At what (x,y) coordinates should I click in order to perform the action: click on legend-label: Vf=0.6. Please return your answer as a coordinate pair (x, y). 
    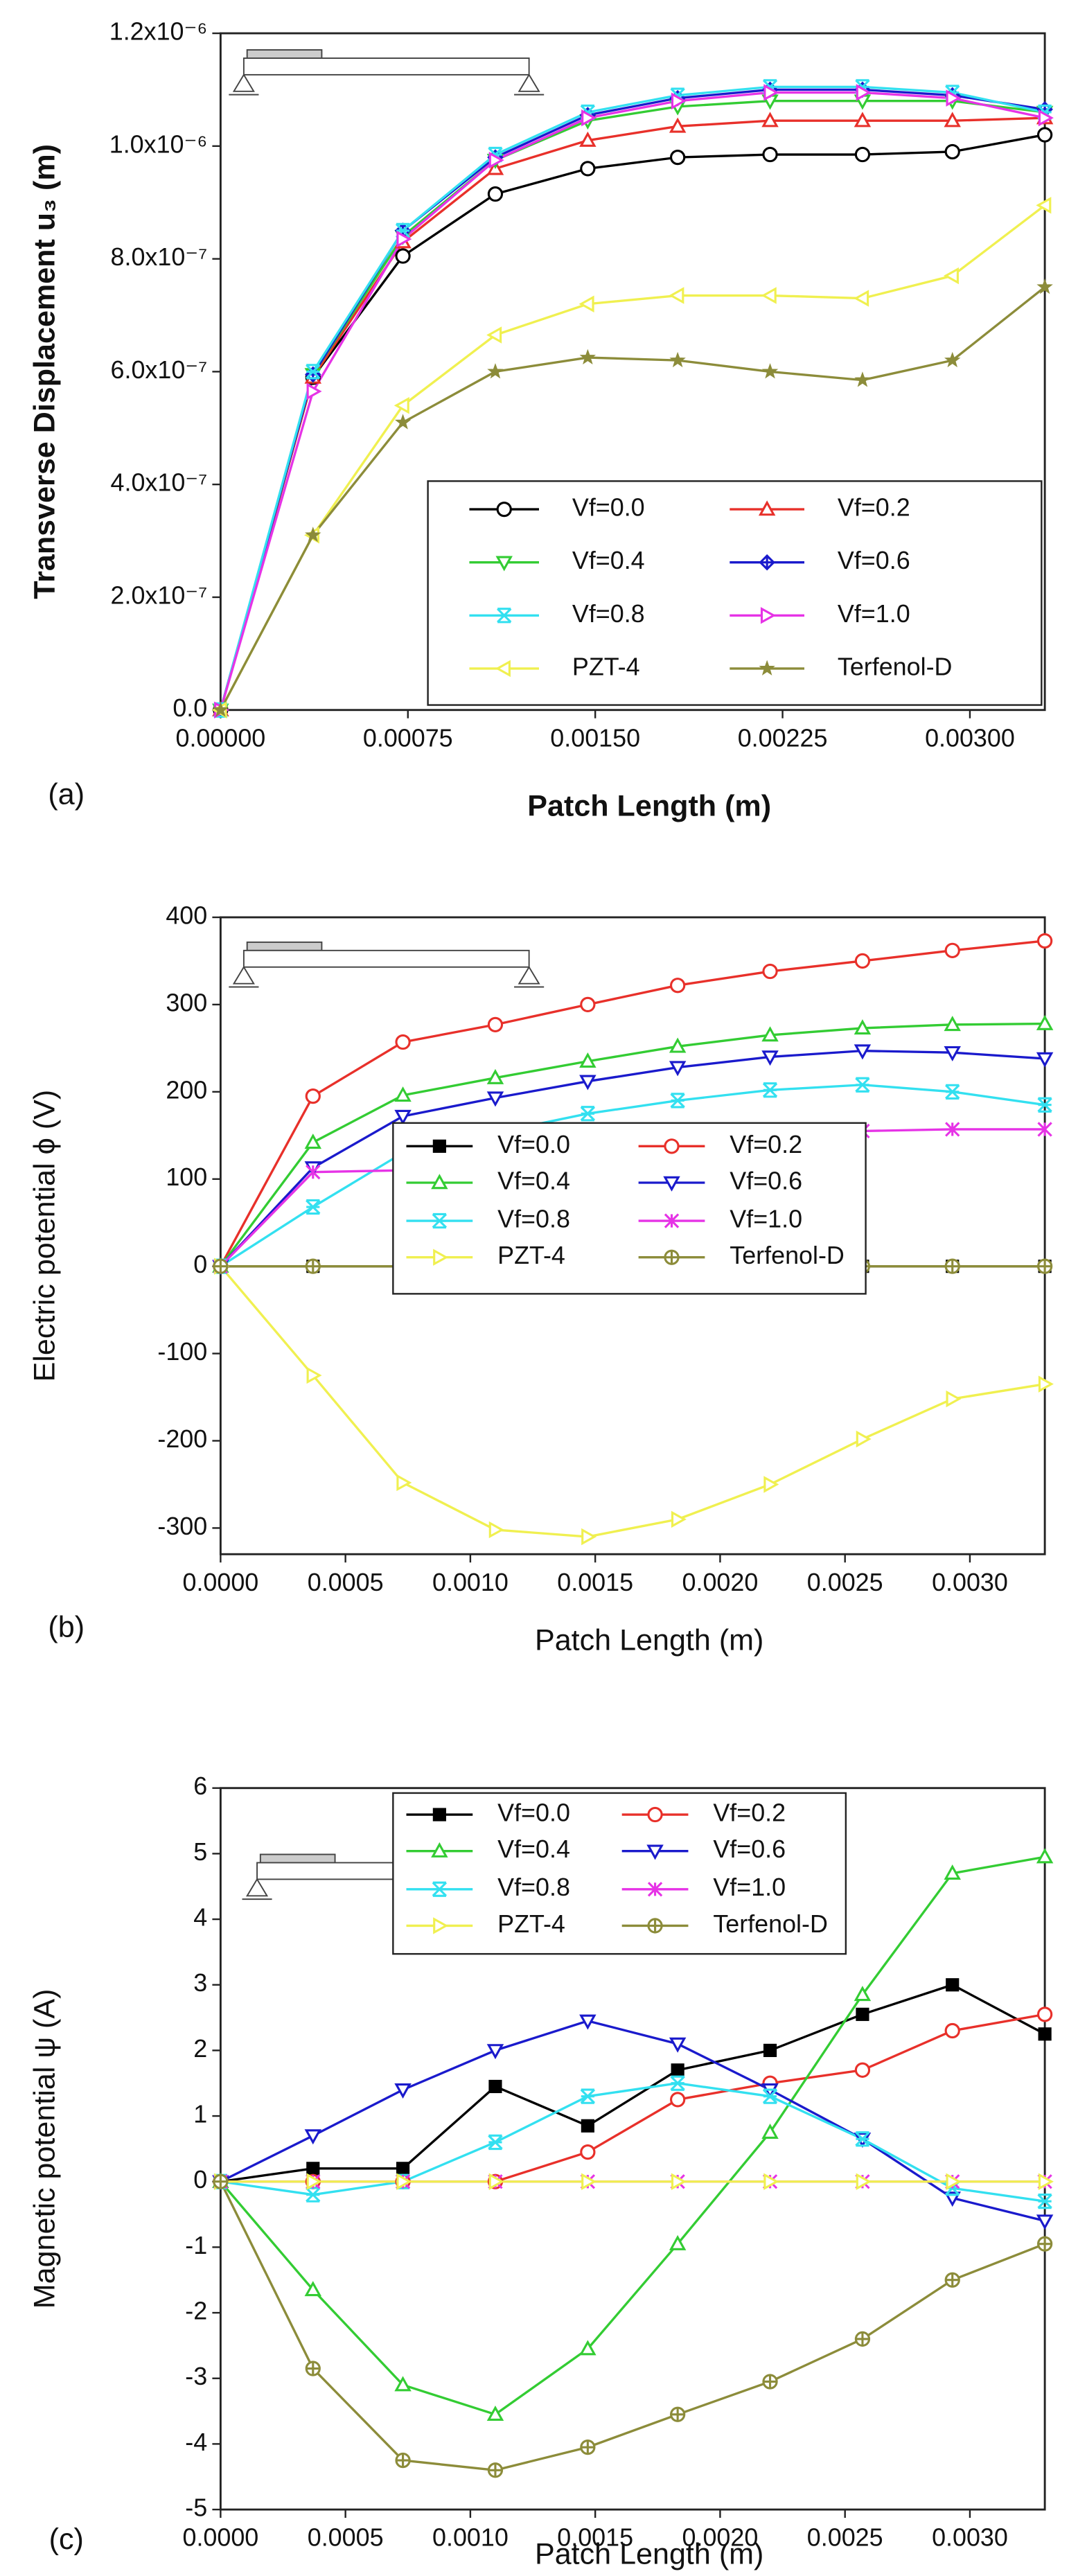
    Looking at the image, I should click on (766, 1180).